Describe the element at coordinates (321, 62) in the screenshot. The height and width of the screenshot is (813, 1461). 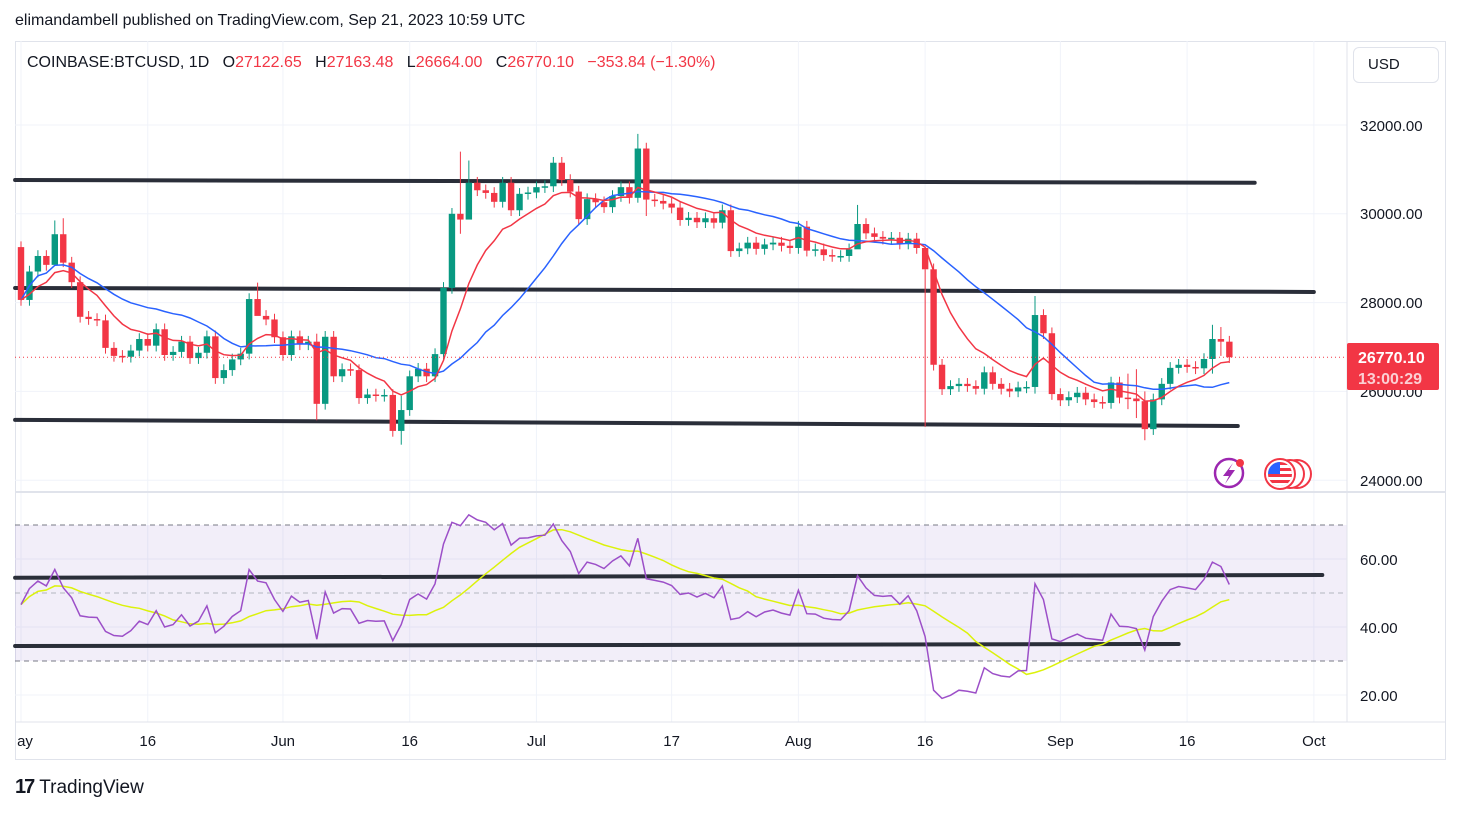
I see `high-label: H` at that location.